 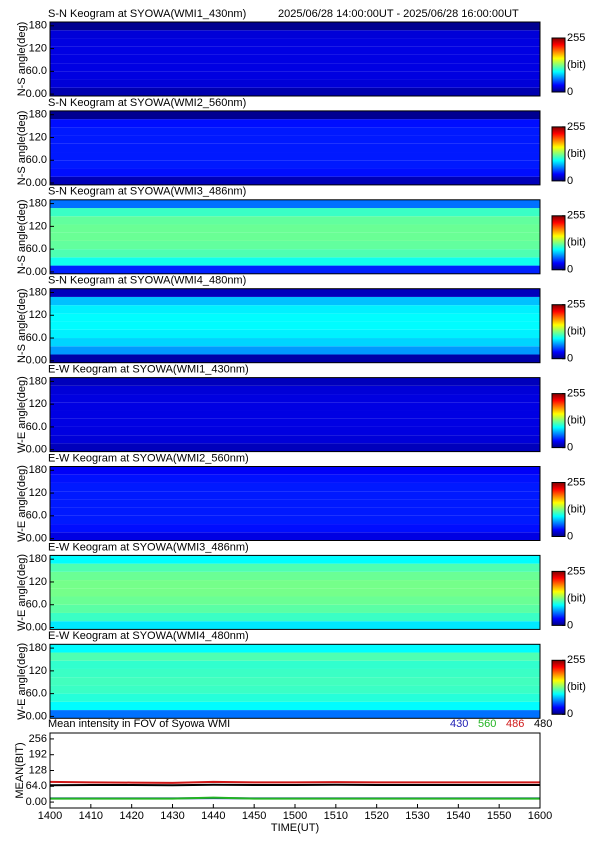 I want to click on x-tick-label: 1530, so click(x=417, y=816).